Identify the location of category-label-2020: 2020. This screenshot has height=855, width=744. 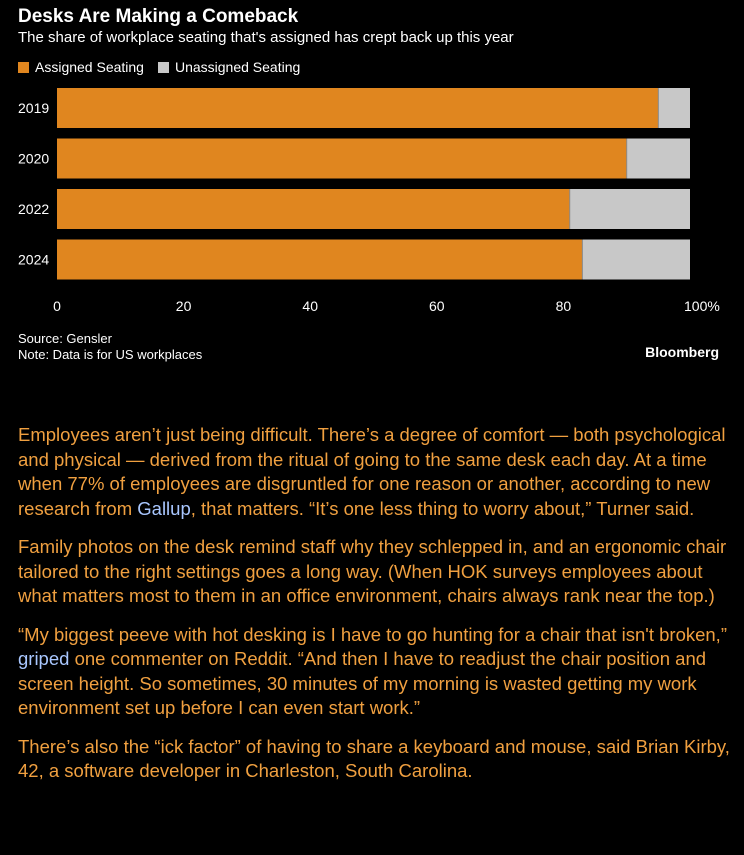
(33, 159).